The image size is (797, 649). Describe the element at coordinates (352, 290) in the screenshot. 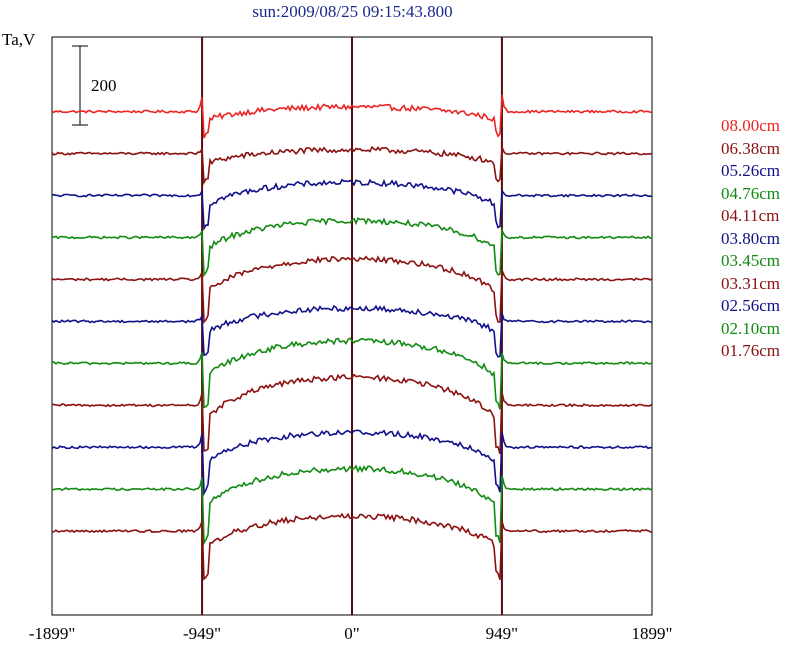

I see `series-line-04.11cm` at that location.